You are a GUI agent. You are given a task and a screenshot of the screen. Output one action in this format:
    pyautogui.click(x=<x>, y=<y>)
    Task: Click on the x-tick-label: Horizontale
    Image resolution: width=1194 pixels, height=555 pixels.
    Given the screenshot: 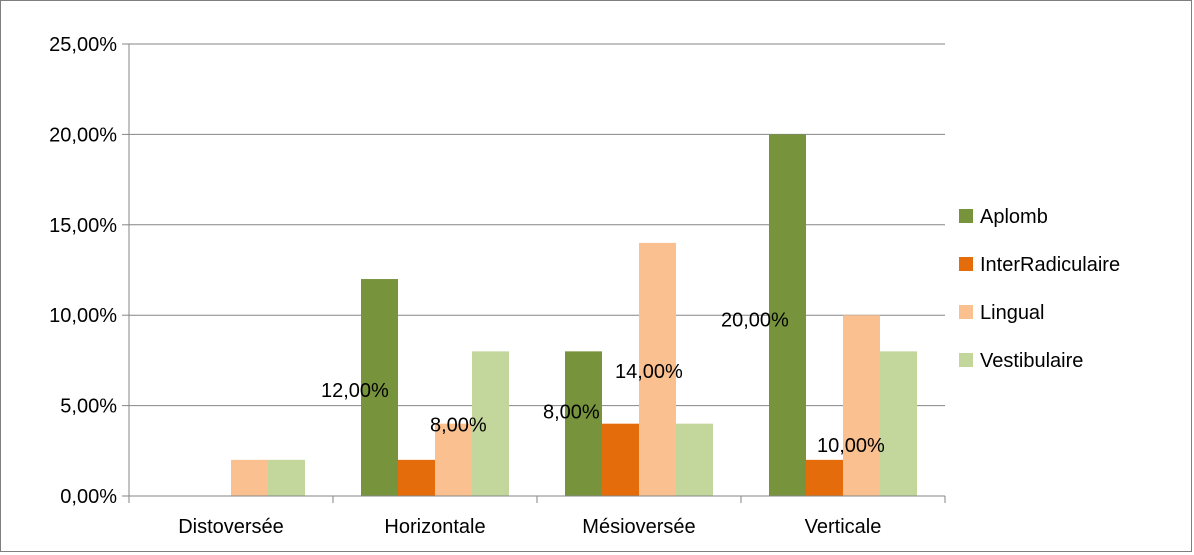 What is the action you would take?
    pyautogui.click(x=434, y=527)
    